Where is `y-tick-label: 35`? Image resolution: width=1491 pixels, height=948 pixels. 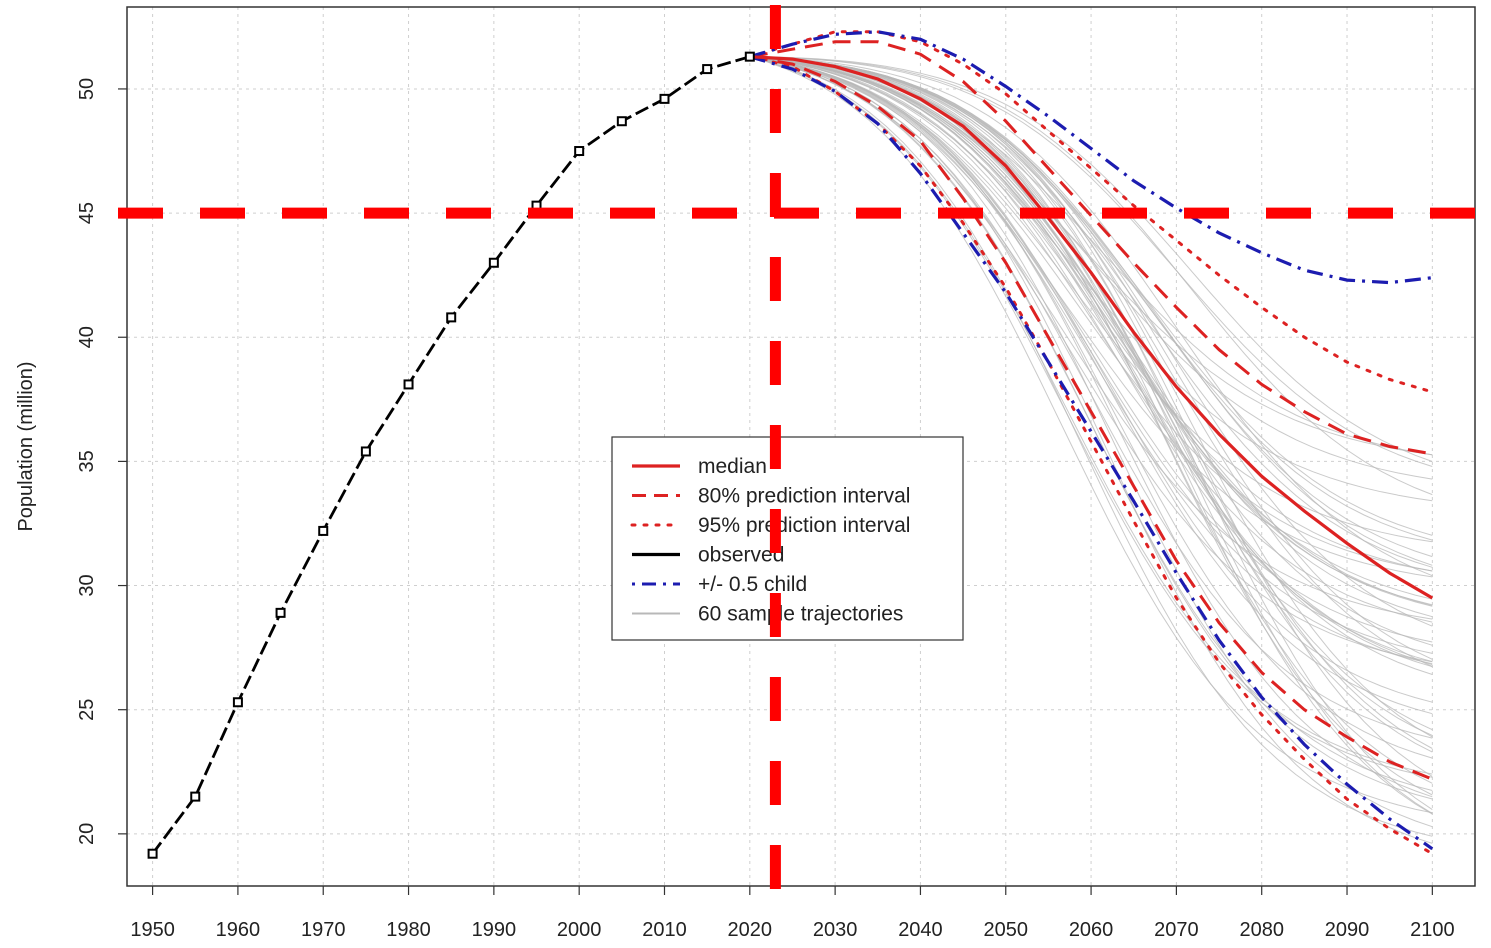 y-tick-label: 35 is located at coordinates (87, 461).